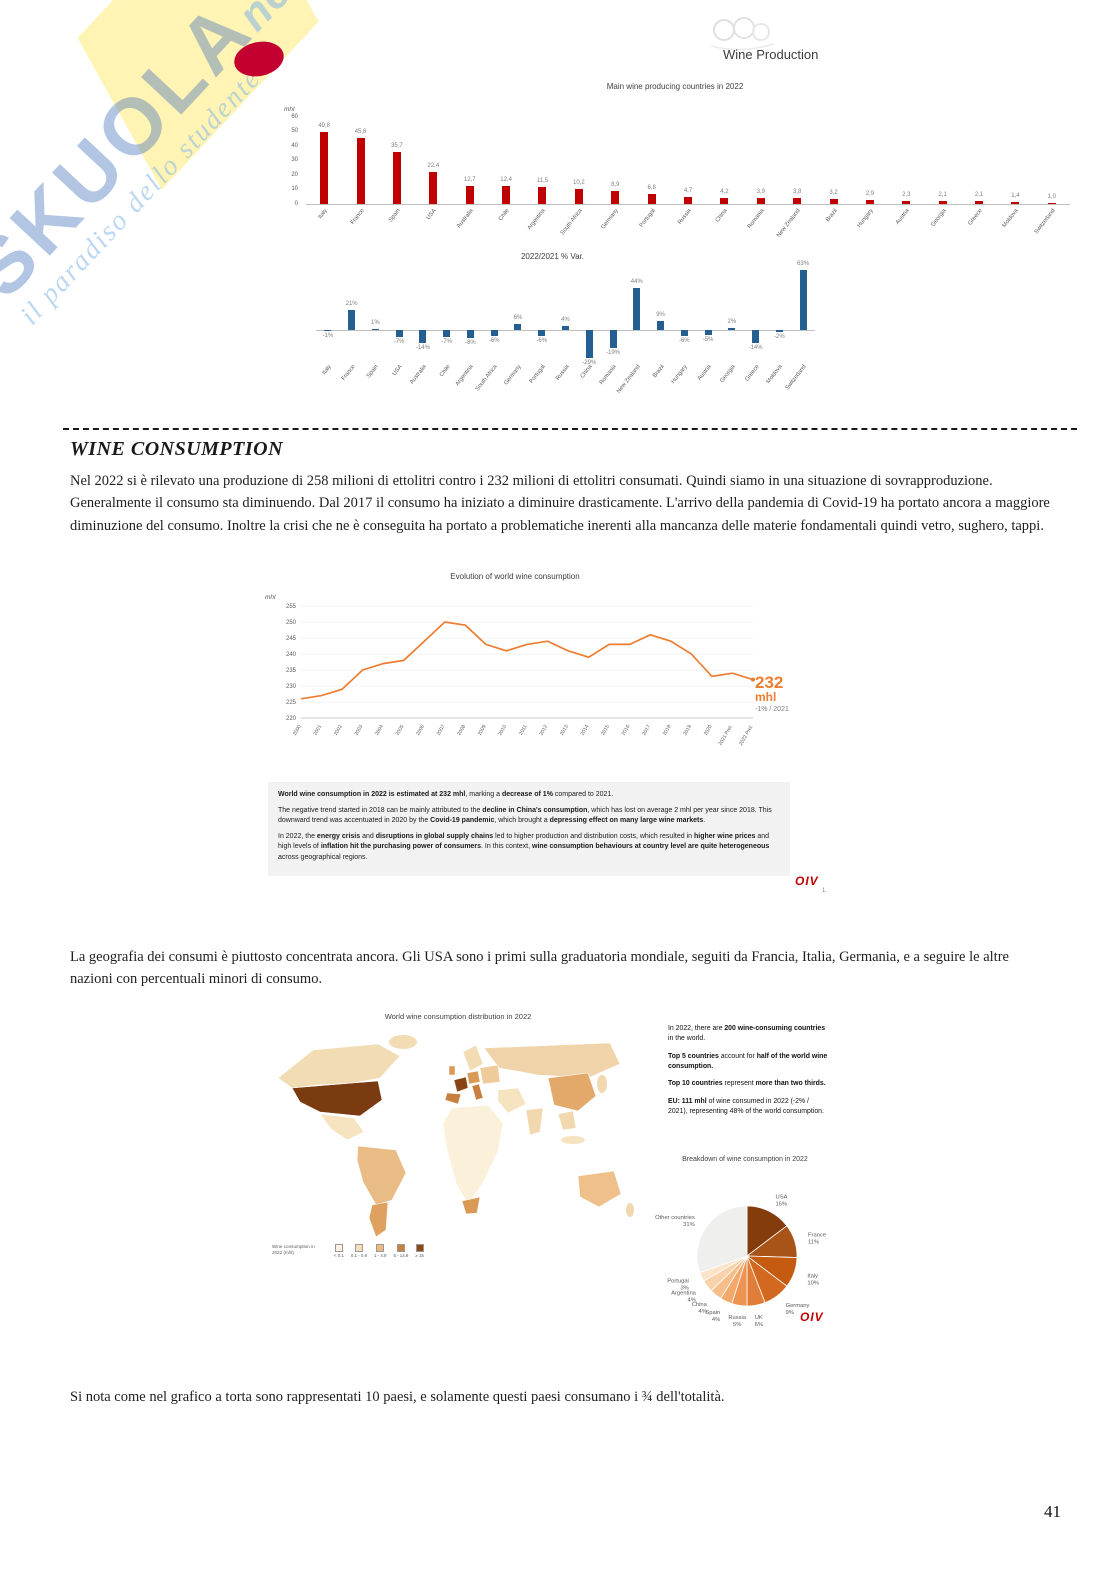 The width and height of the screenshot is (1116, 1579). What do you see at coordinates (589, 362) in the screenshot?
I see `bar-value-label: -29%` at bounding box center [589, 362].